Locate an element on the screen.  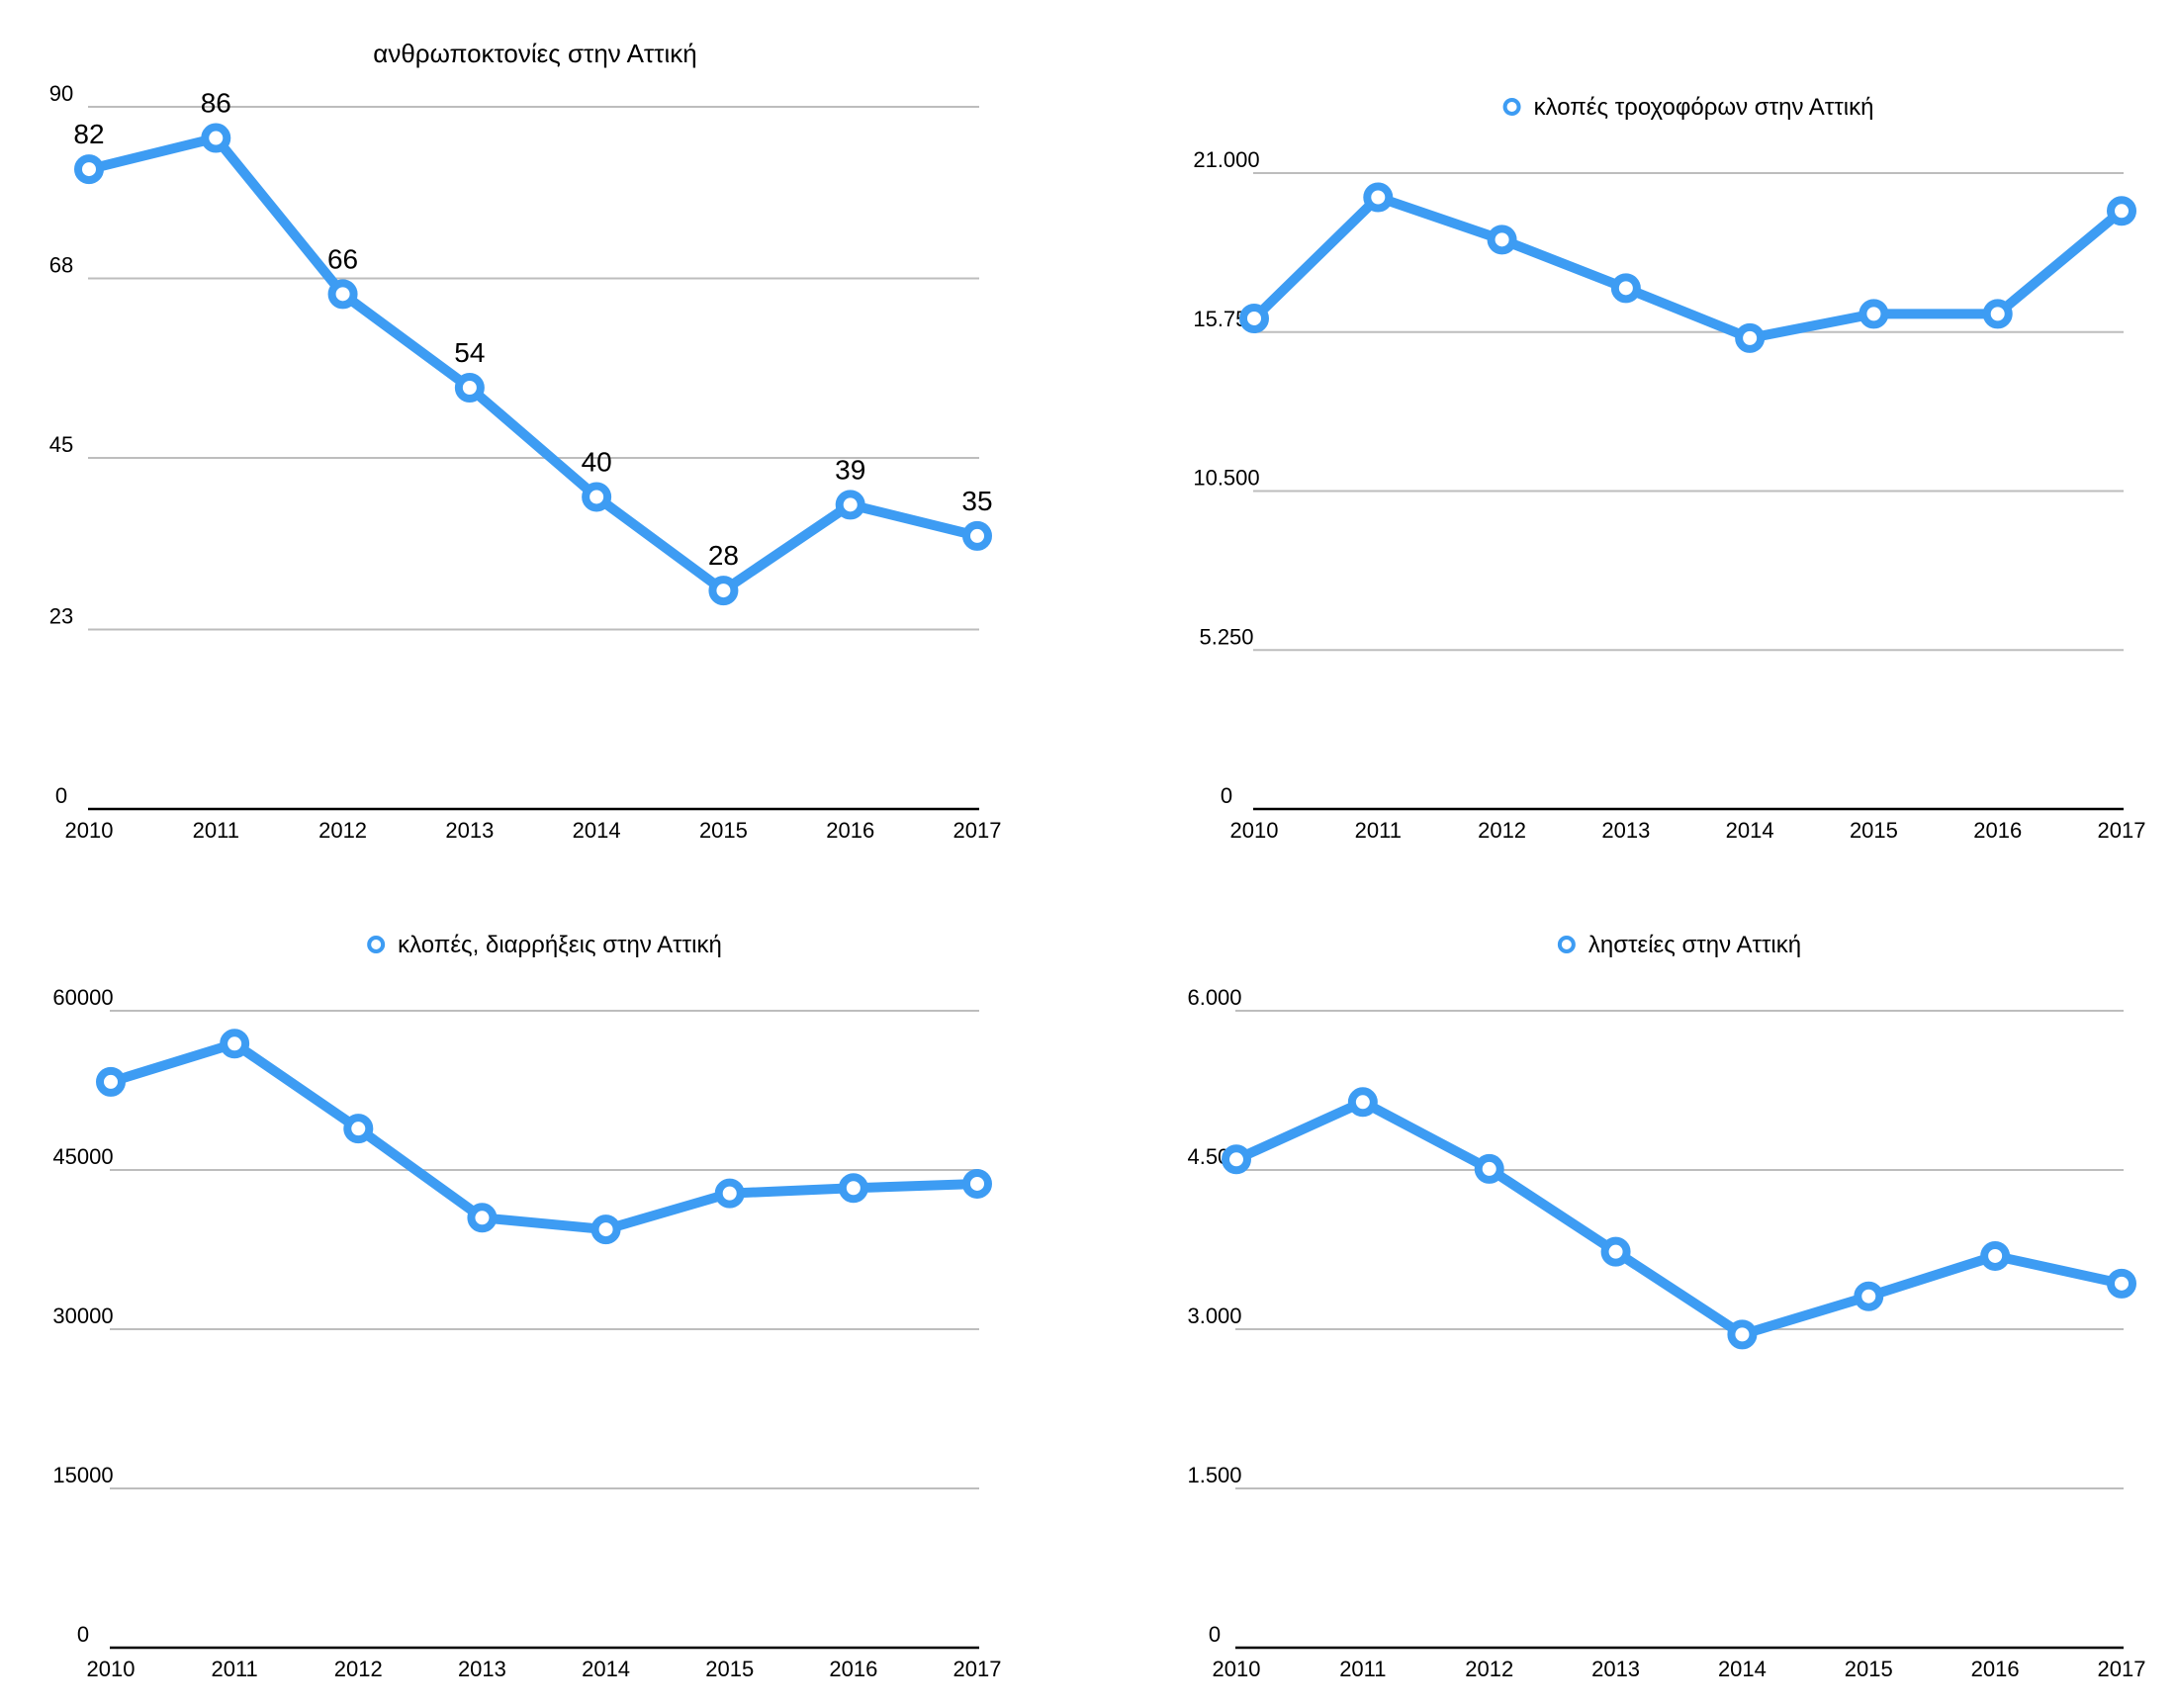
data-label: 35 is located at coordinates (976, 501).